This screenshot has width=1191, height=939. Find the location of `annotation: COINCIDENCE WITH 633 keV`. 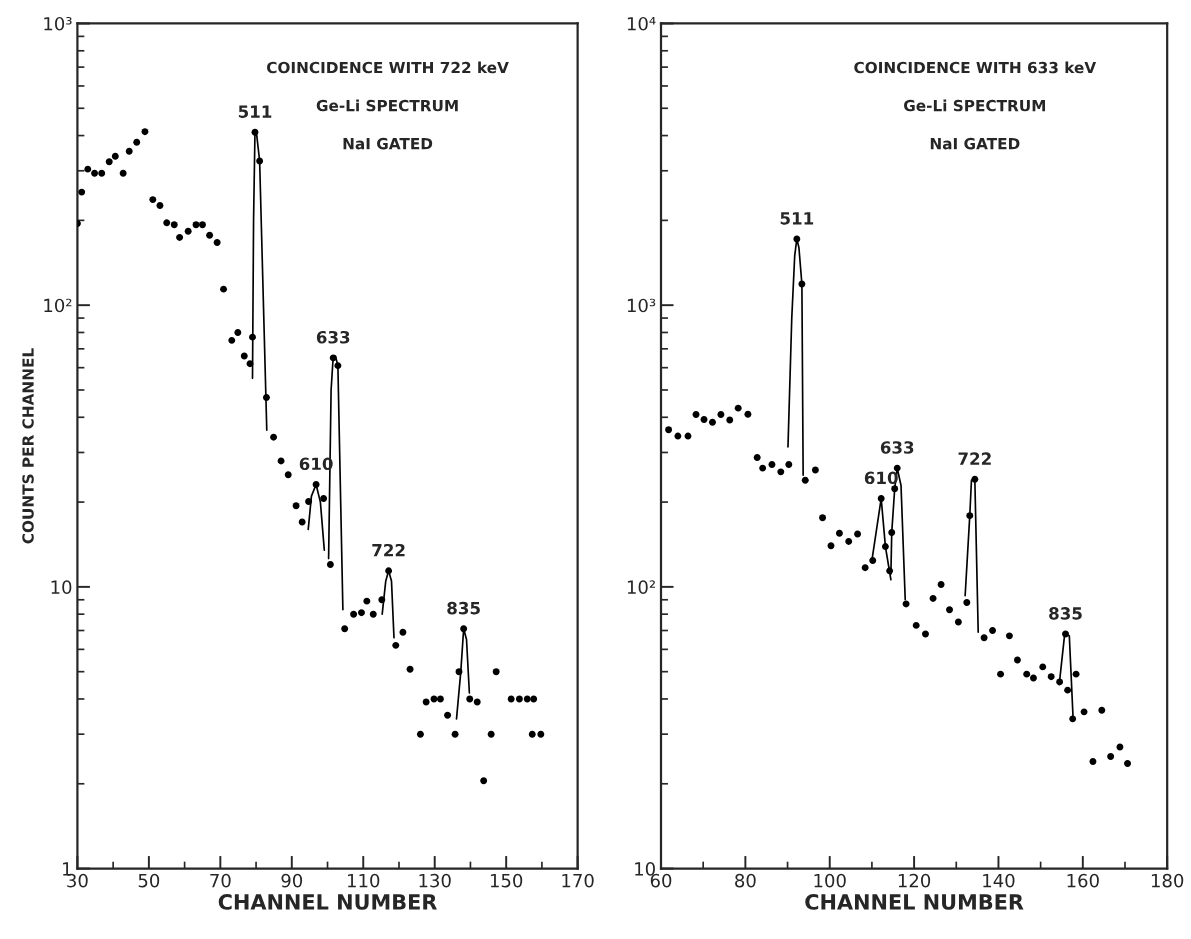

annotation: COINCIDENCE WITH 633 keV is located at coordinates (975, 67).